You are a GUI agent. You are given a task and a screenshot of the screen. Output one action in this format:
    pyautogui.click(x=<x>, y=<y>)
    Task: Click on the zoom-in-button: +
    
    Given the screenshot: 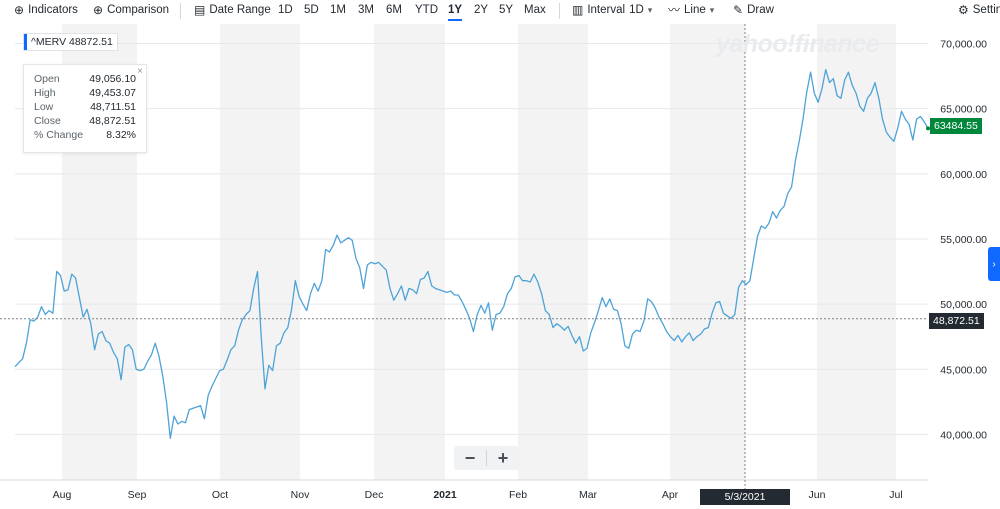 What is the action you would take?
    pyautogui.click(x=503, y=457)
    